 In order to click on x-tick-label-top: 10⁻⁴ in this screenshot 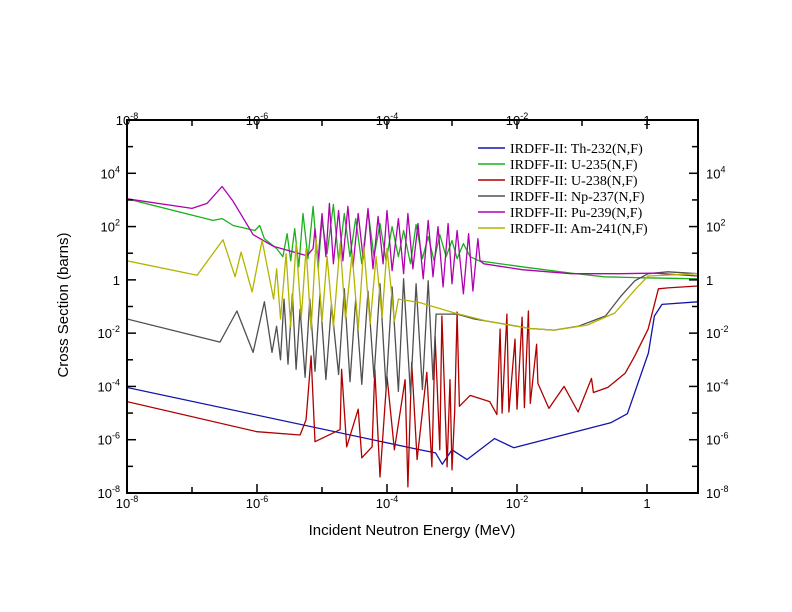, I will do `click(387, 119)`.